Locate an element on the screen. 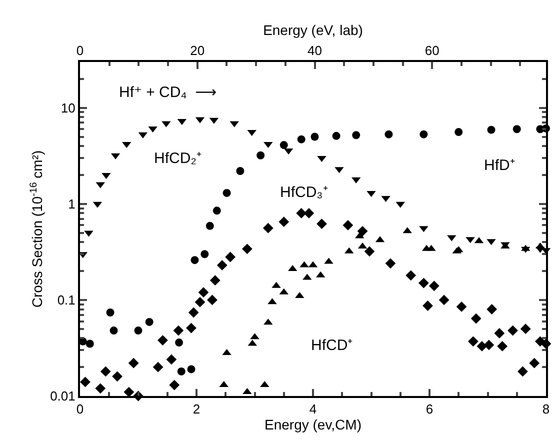 The height and width of the screenshot is (448, 560). annotation: HfCD₃⁺ is located at coordinates (304, 192).